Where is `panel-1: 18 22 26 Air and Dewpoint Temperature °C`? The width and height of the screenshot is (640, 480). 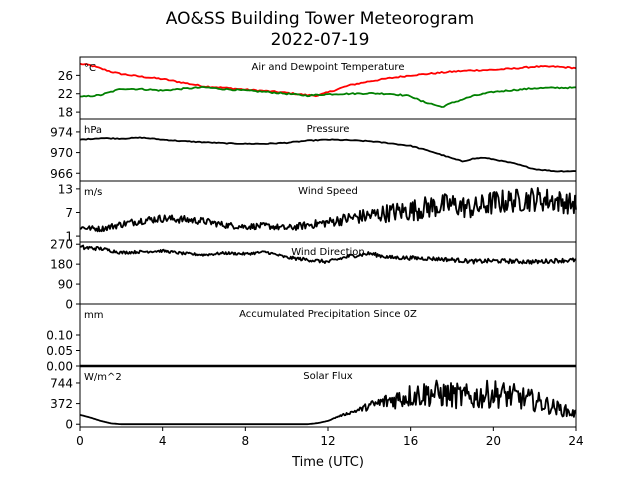 panel-1: 18 22 26 Air and Dewpoint Temperature °C is located at coordinates (317, 88).